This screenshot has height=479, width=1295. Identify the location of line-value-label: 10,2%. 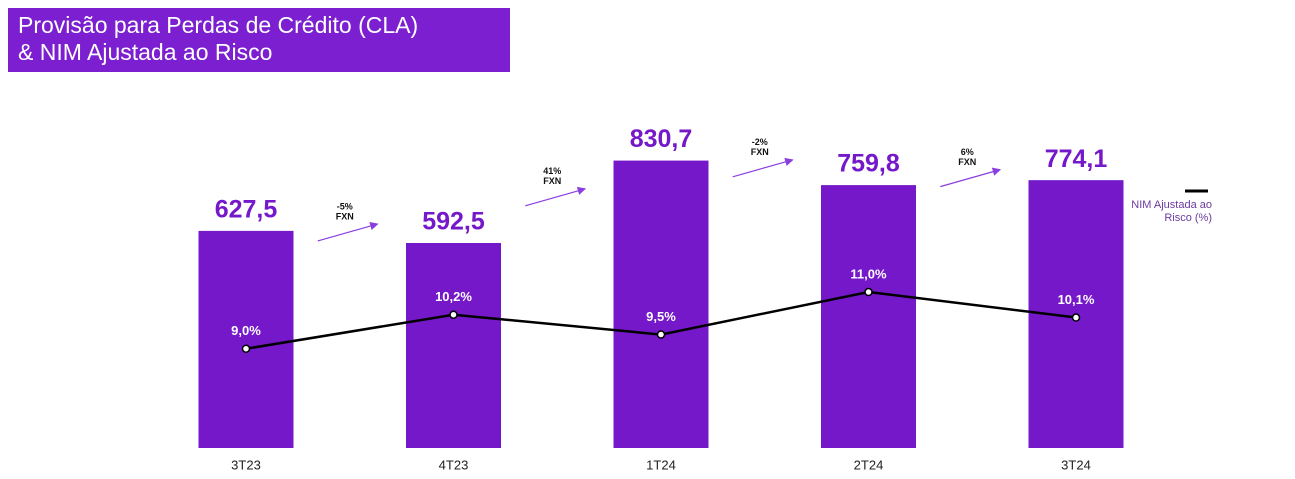
(453, 296).